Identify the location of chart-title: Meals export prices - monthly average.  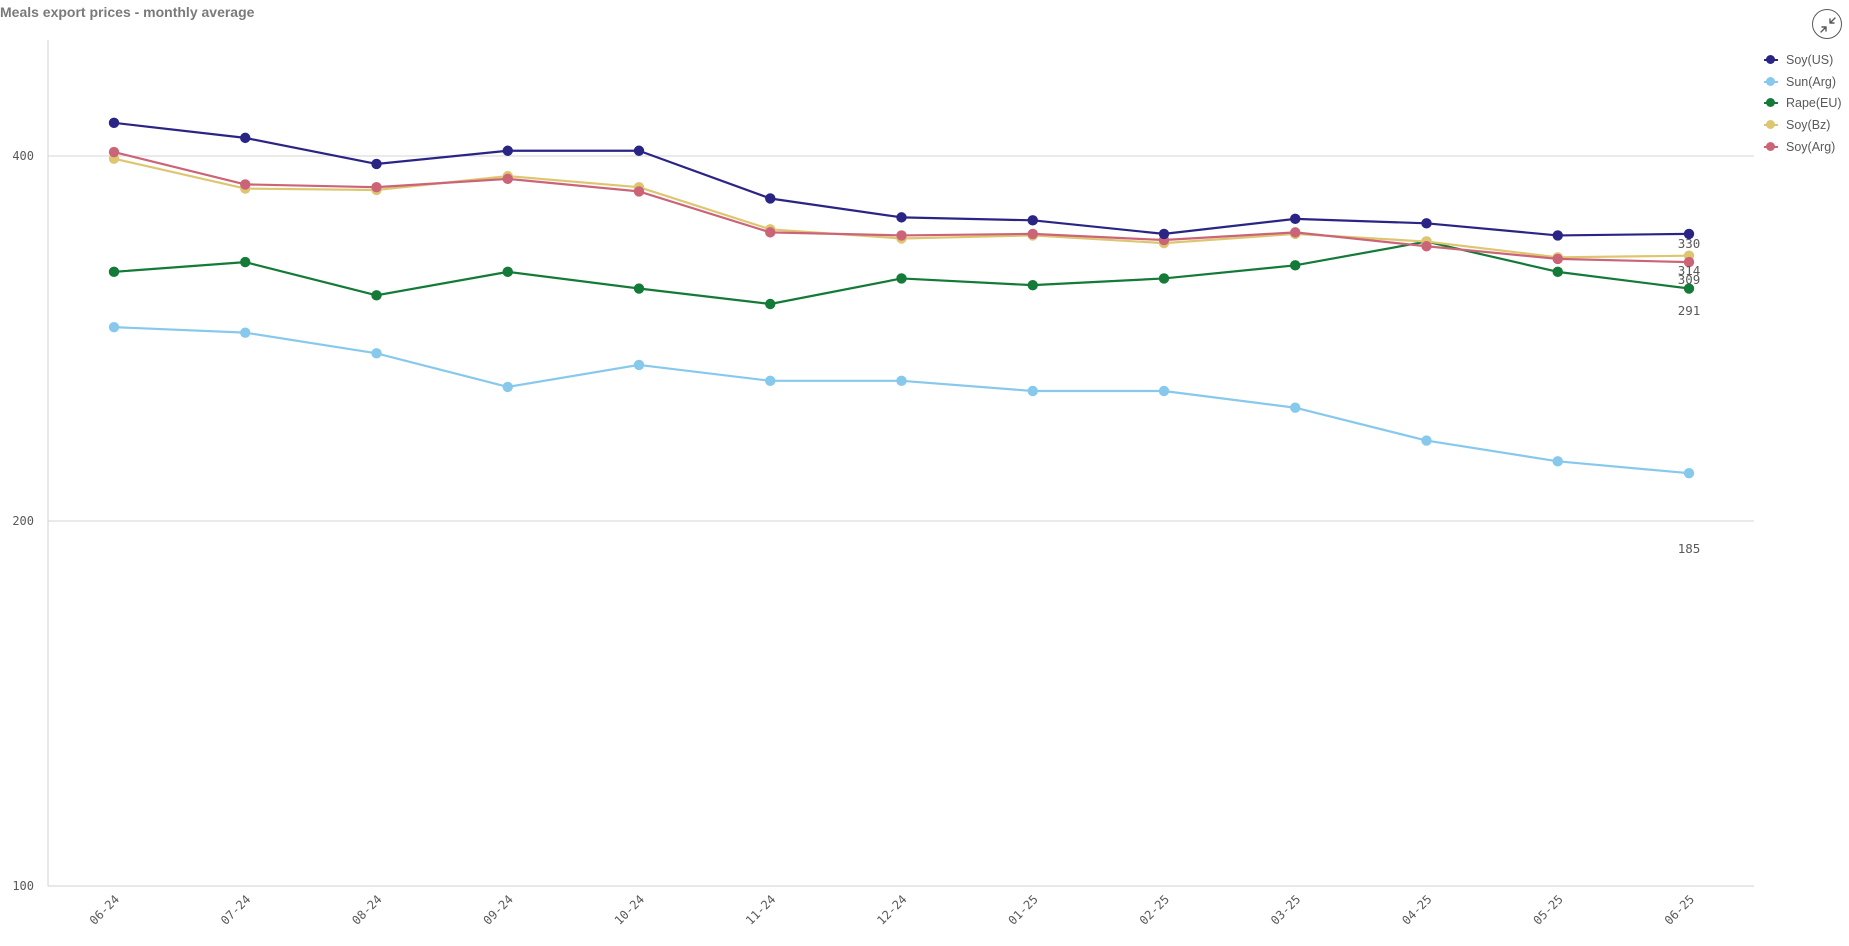
(127, 12).